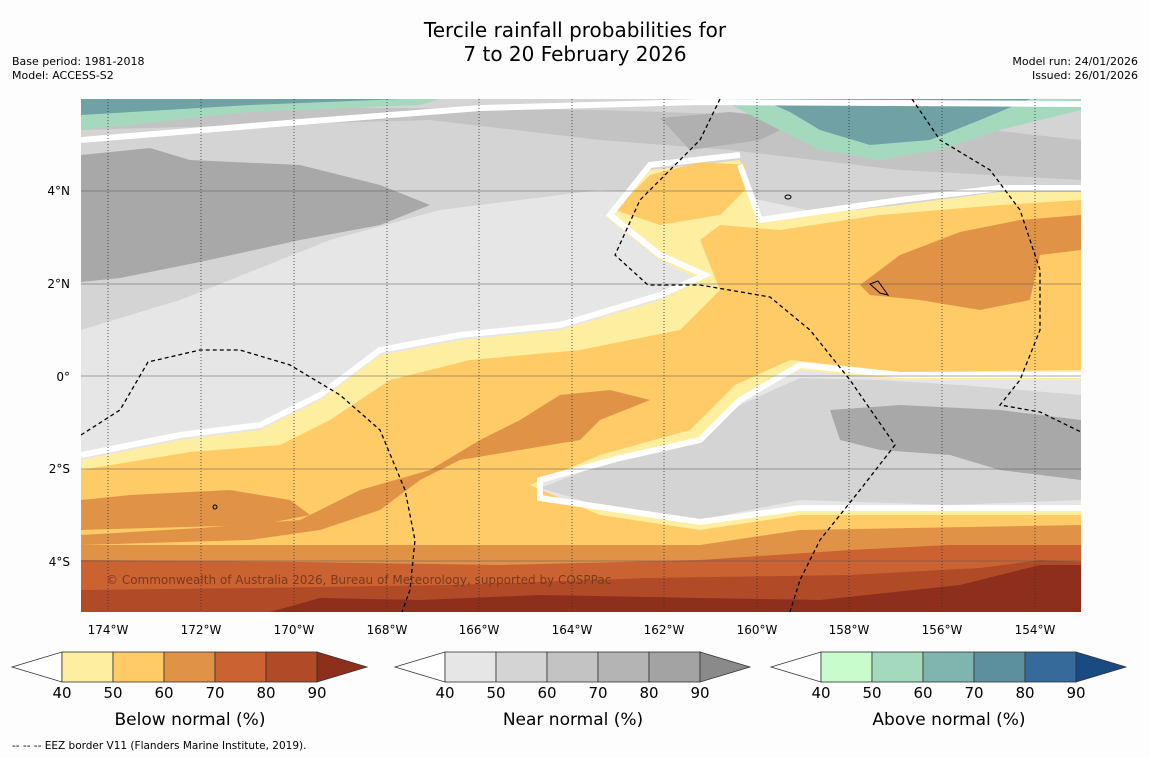 The image size is (1150, 758). What do you see at coordinates (1084, 75) in the screenshot?
I see `issued-date: Issued: 26/01/2026` at bounding box center [1084, 75].